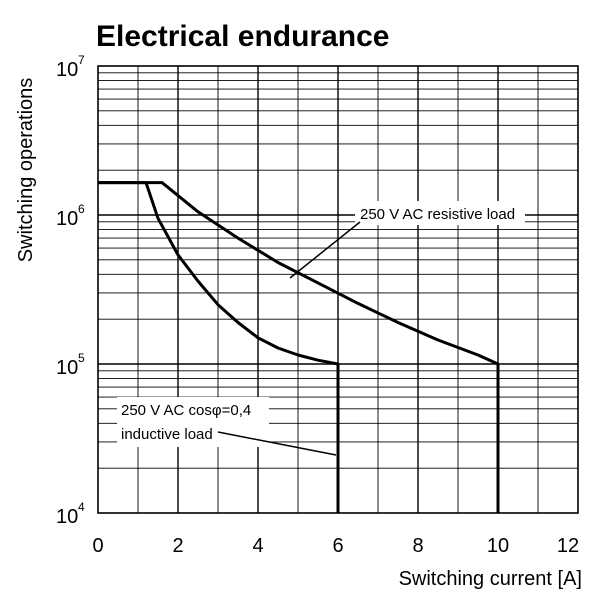 This screenshot has width=600, height=600. Describe the element at coordinates (81, 209) in the screenshot. I see `y-tick-exponent: 6` at that location.